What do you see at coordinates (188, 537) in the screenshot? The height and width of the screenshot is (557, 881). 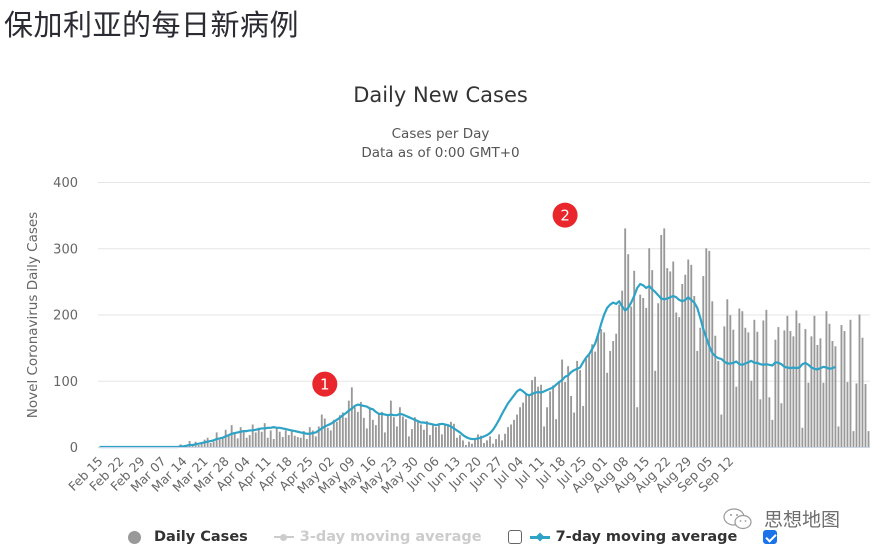 I see `legend-item-daily-cases: Daily Cases` at bounding box center [188, 537].